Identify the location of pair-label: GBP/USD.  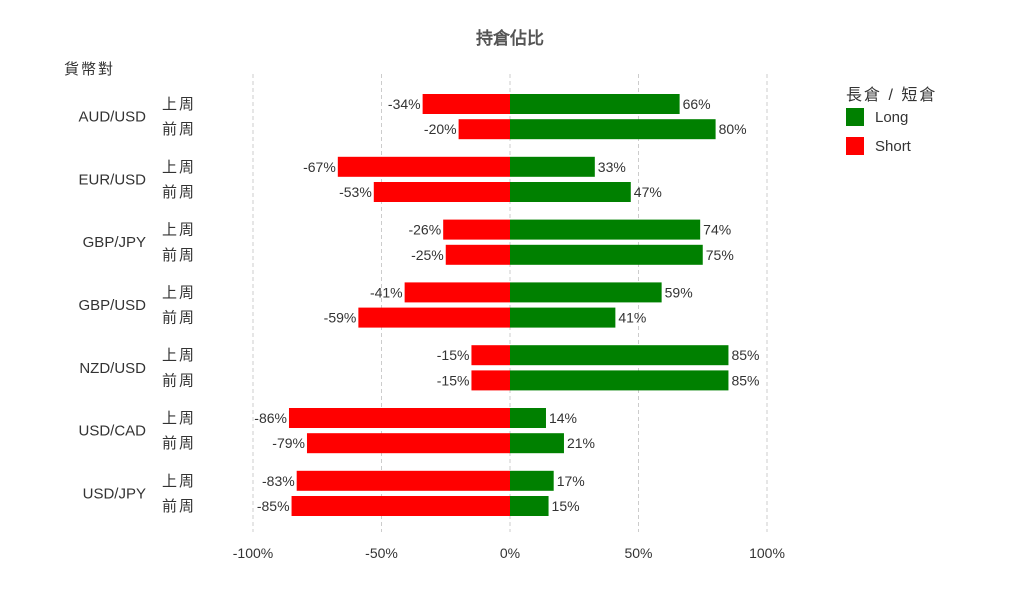
(112, 305).